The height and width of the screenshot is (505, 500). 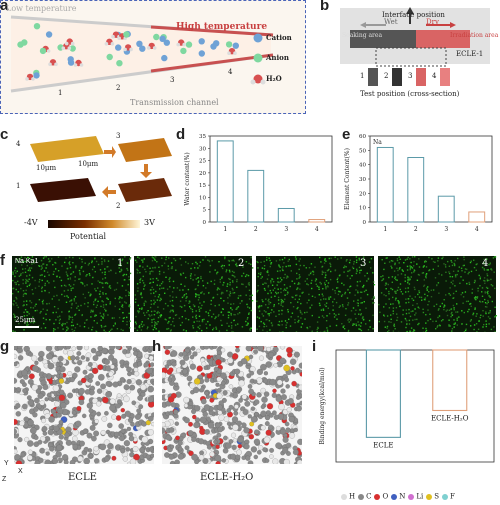 What do you see at coordinates (368, 497) in the screenshot?
I see `atom-legend-label: C` at bounding box center [368, 497].